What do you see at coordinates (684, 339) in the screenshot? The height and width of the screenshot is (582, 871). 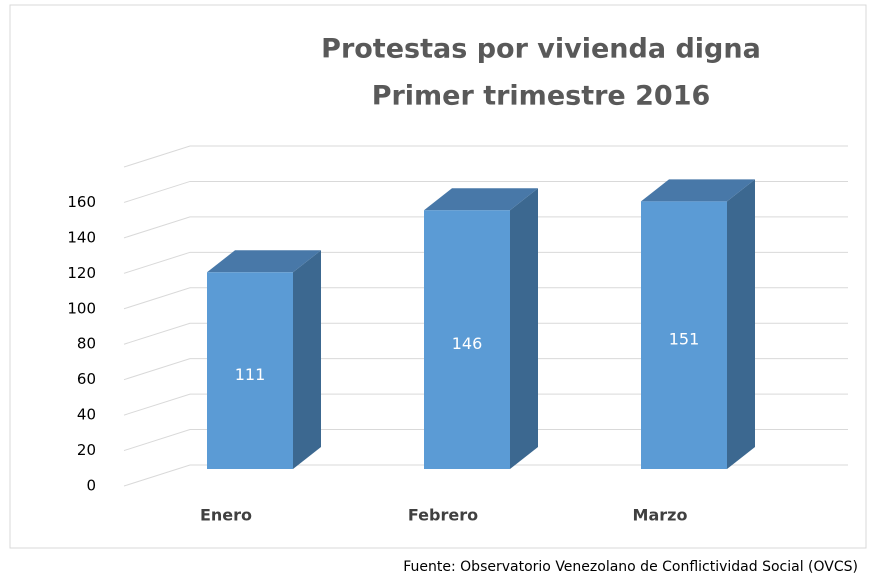 I see `data-label: 151` at bounding box center [684, 339].